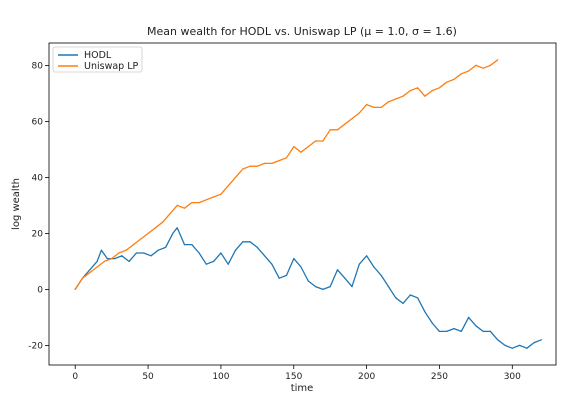  I want to click on legend-label-hodl: HODL, so click(98, 55).